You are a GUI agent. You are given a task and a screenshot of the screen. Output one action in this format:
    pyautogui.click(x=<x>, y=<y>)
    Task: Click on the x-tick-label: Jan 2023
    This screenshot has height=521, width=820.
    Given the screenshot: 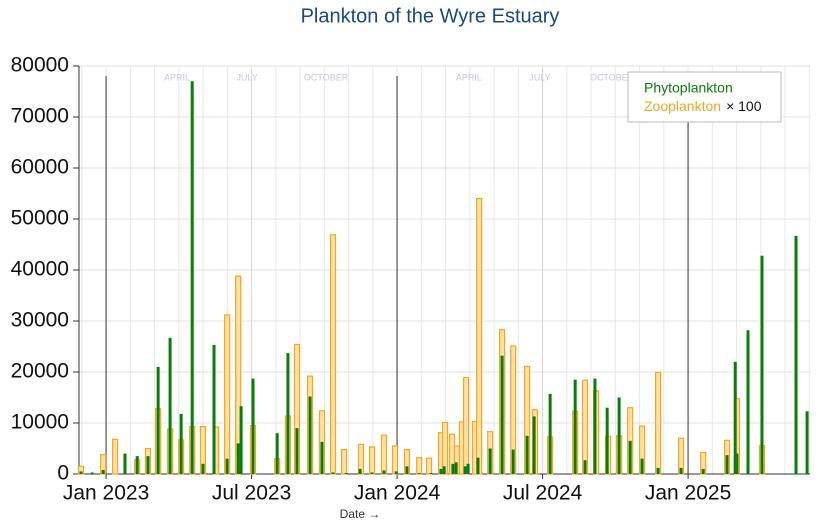 What is the action you would take?
    pyautogui.click(x=106, y=493)
    